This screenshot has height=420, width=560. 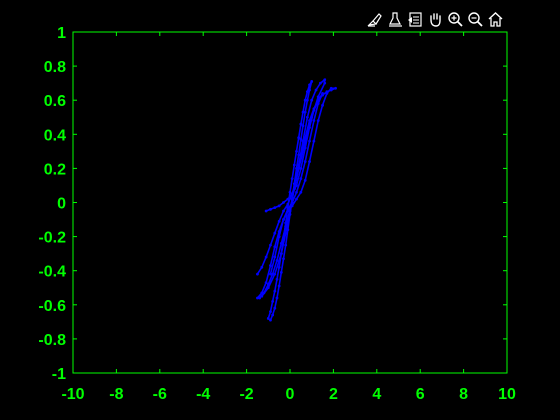 I want to click on x-tick-label: 4, so click(x=376, y=394).